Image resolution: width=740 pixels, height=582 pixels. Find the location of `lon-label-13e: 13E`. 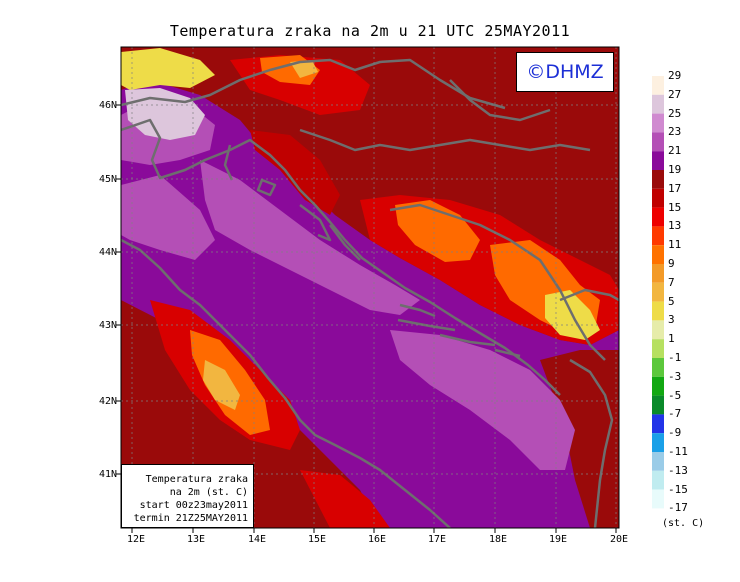

lon-label-13e: 13E is located at coordinates (196, 539).